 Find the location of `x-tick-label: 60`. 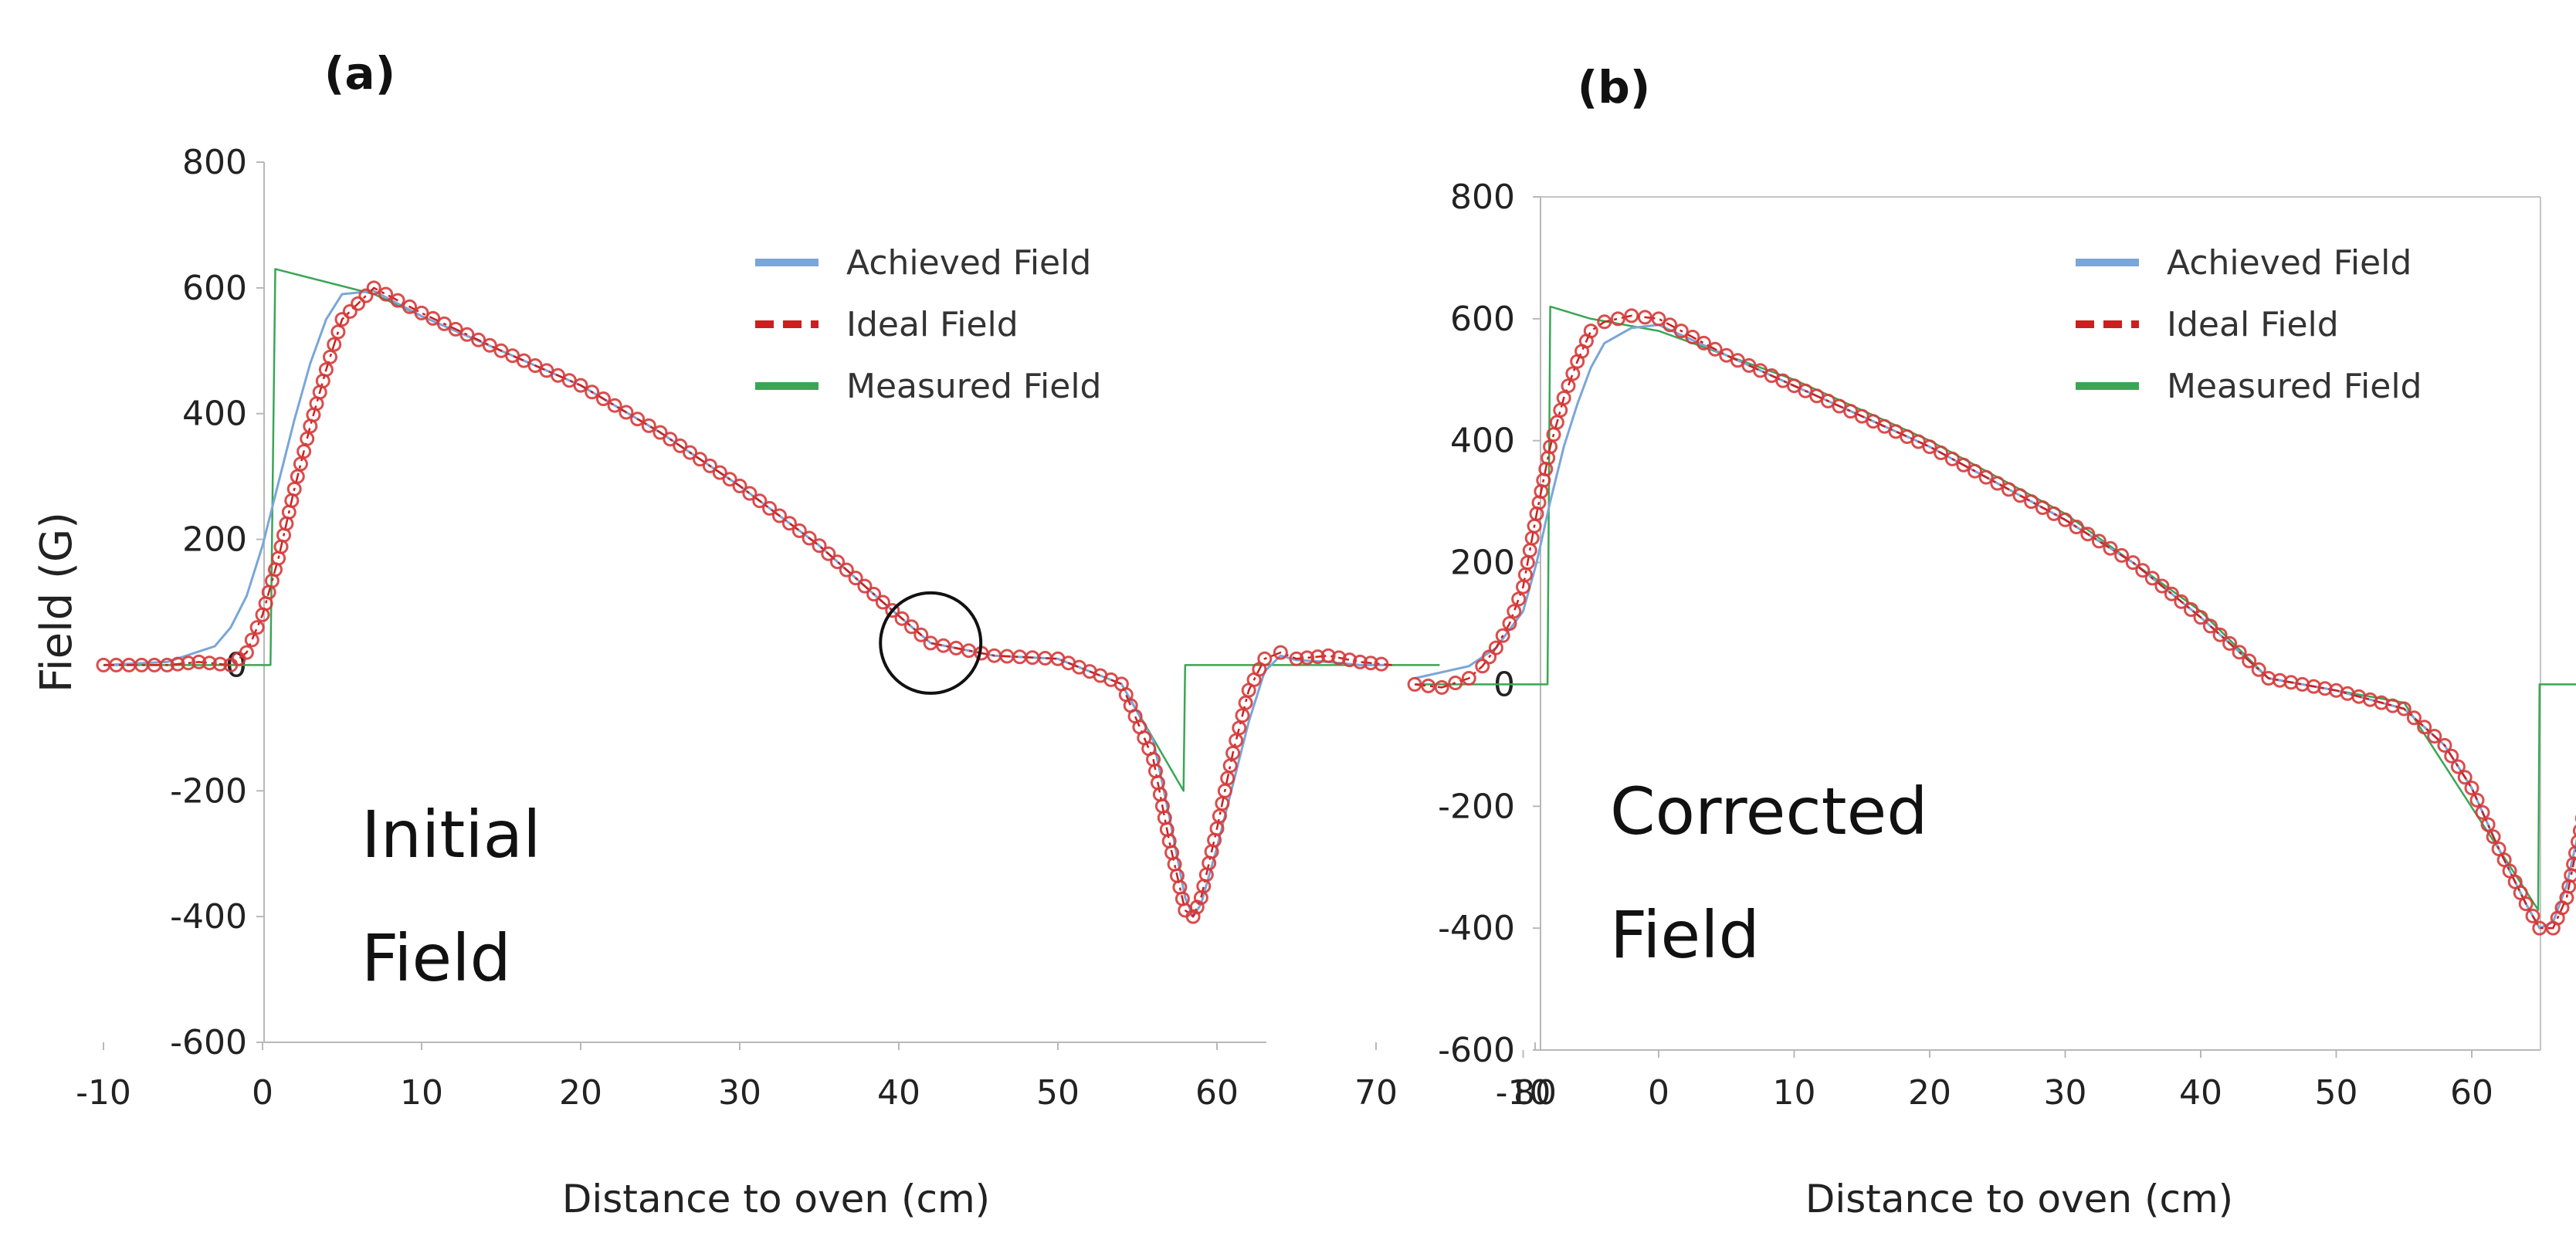

x-tick-label: 60 is located at coordinates (1217, 1093).